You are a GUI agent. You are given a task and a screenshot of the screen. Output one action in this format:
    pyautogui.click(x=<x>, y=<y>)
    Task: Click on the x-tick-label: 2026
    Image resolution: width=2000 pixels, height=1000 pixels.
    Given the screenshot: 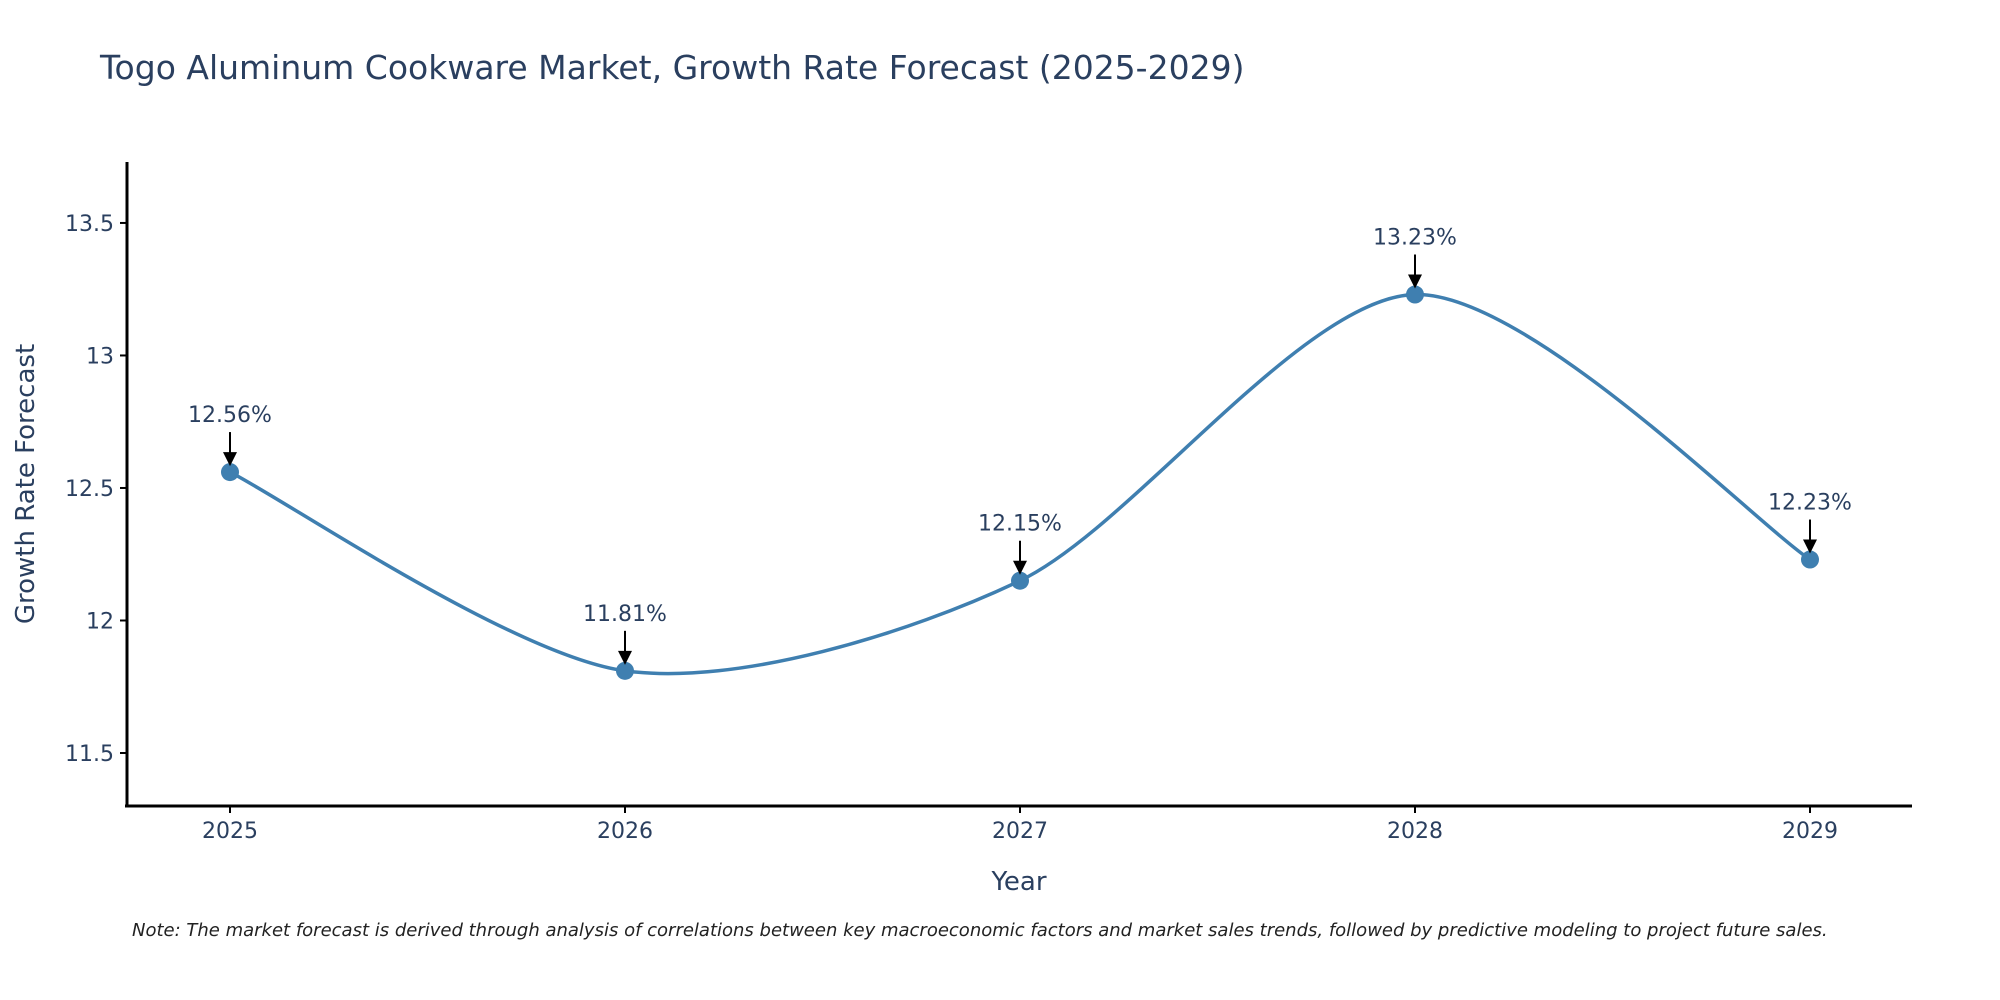 What is the action you would take?
    pyautogui.click(x=625, y=831)
    